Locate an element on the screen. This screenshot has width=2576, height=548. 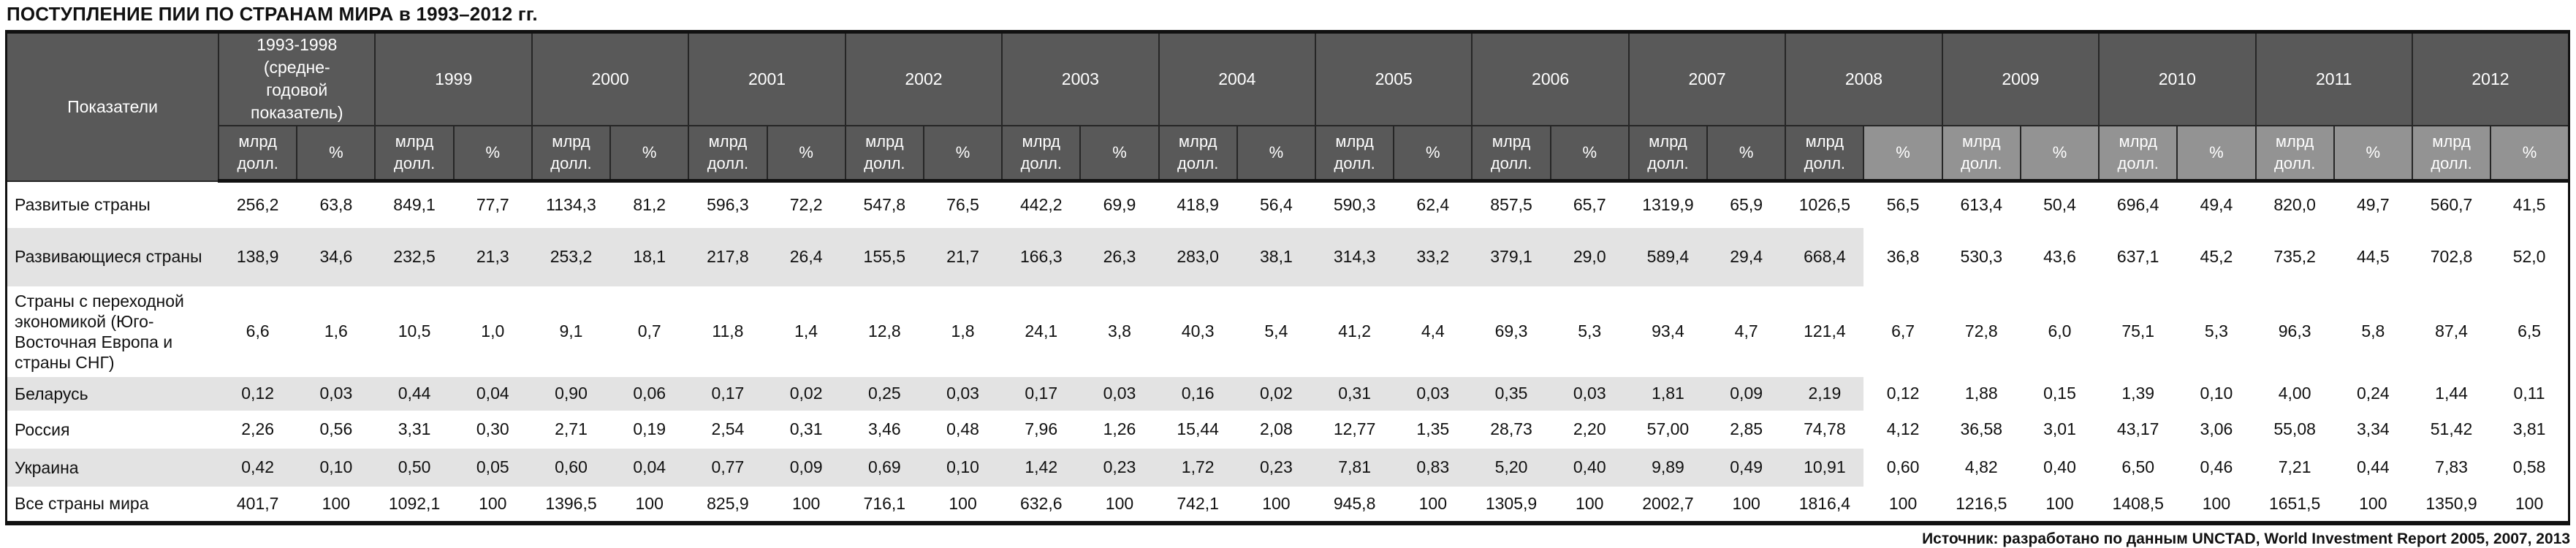
period-header-cell: 2001 is located at coordinates (767, 78).